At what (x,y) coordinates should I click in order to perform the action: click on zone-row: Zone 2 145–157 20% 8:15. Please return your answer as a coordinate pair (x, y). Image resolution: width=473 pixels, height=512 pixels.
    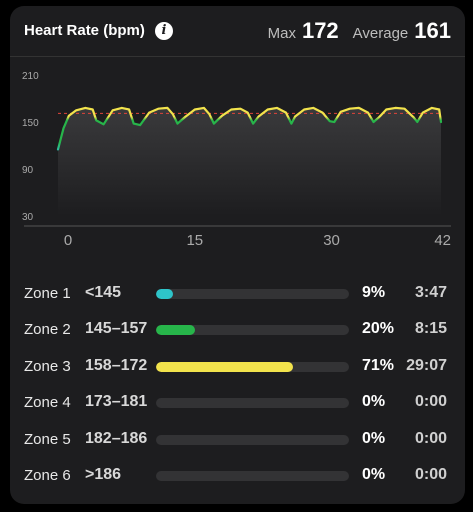
    Looking at the image, I should click on (237, 330).